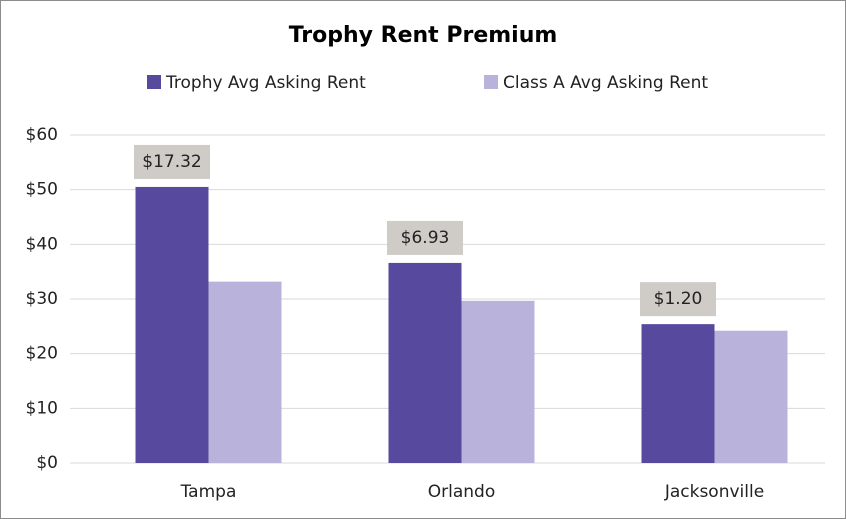 The height and width of the screenshot is (519, 846). I want to click on x-tick-label: Orlando, so click(461, 492).